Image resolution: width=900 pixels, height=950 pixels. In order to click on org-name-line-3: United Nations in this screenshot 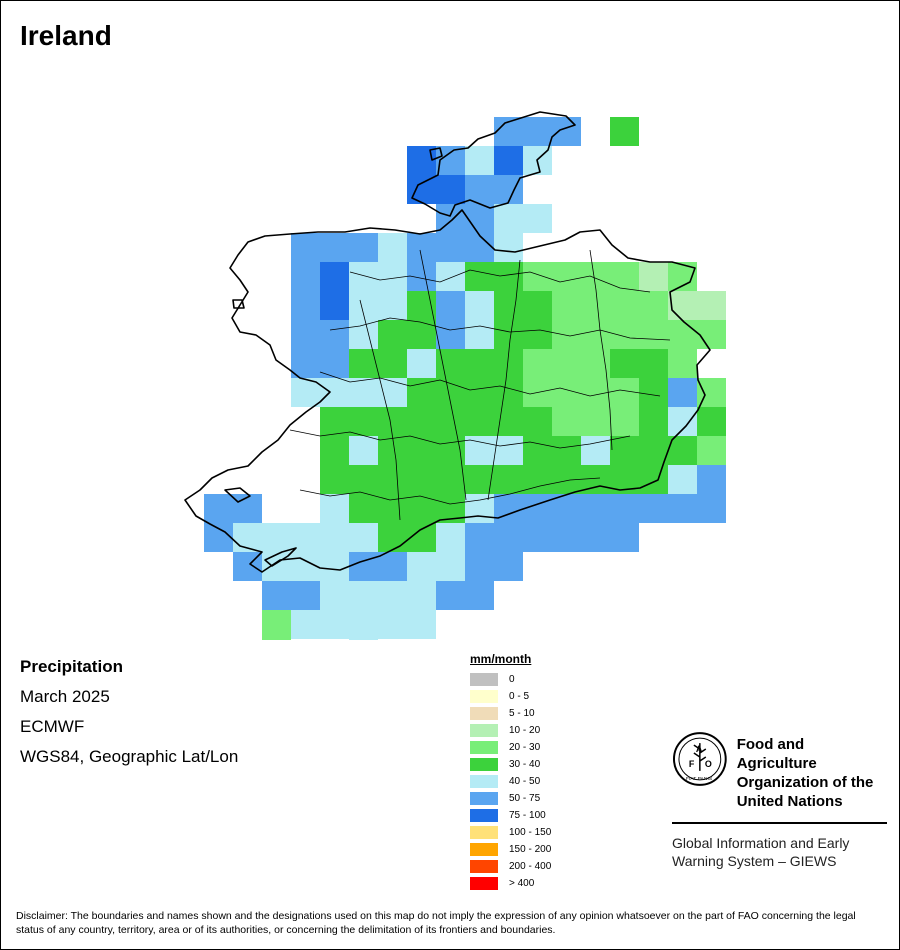, I will do `click(789, 801)`.